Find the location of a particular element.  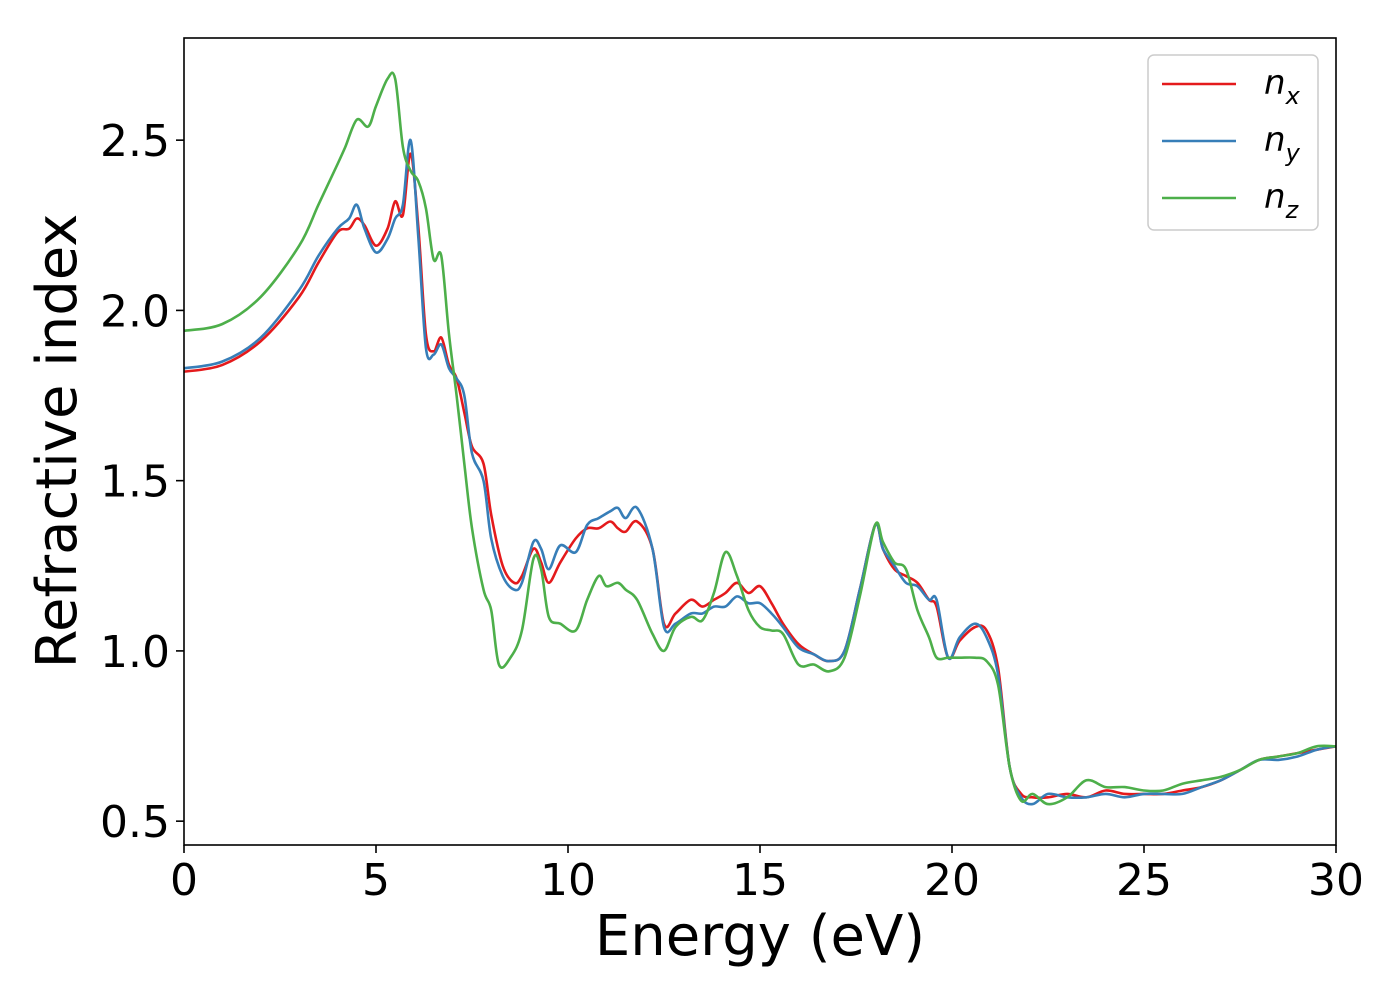

x-tick-label: 30 is located at coordinates (1336, 880).